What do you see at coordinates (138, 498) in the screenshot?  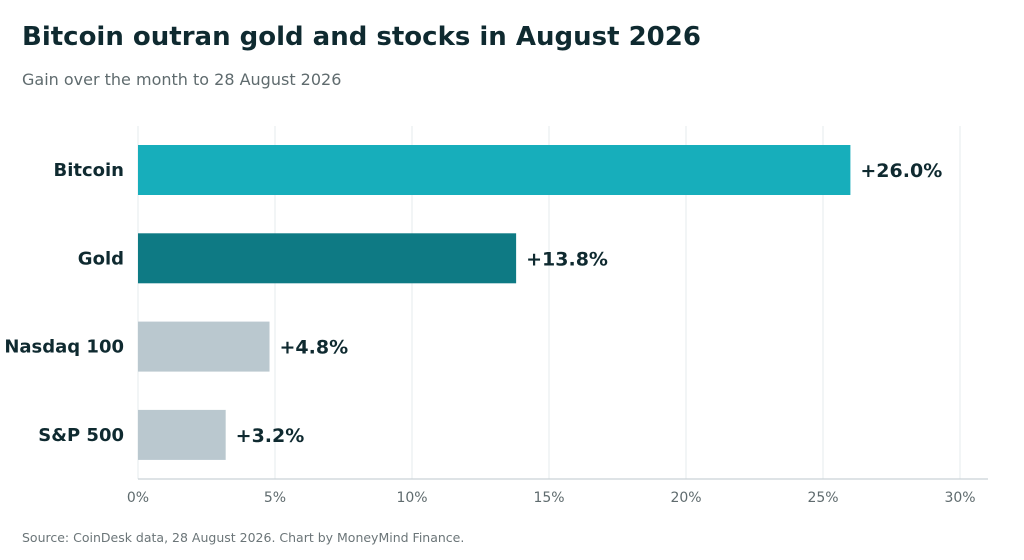 I see `x-tick-label: 0%` at bounding box center [138, 498].